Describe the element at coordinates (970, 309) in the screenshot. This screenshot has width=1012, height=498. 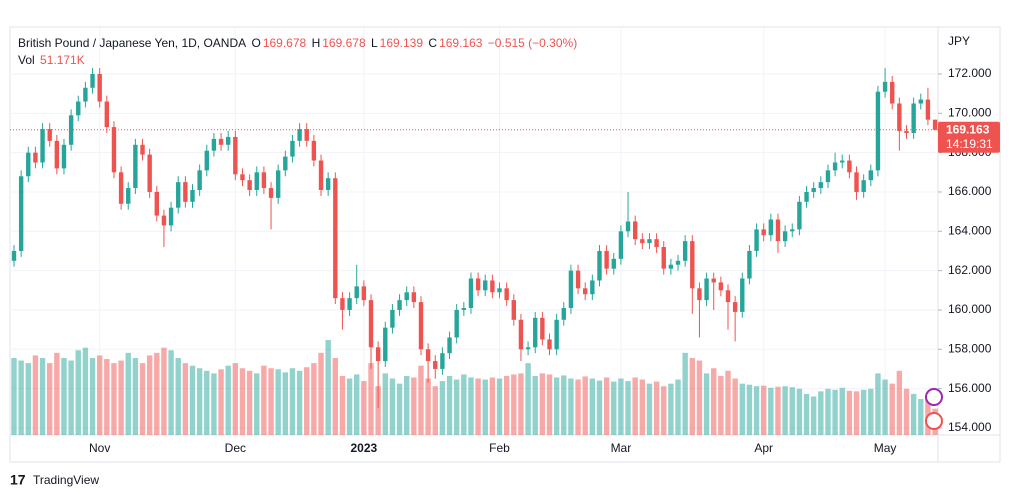
I see `y-tick-label: 160.000` at that location.